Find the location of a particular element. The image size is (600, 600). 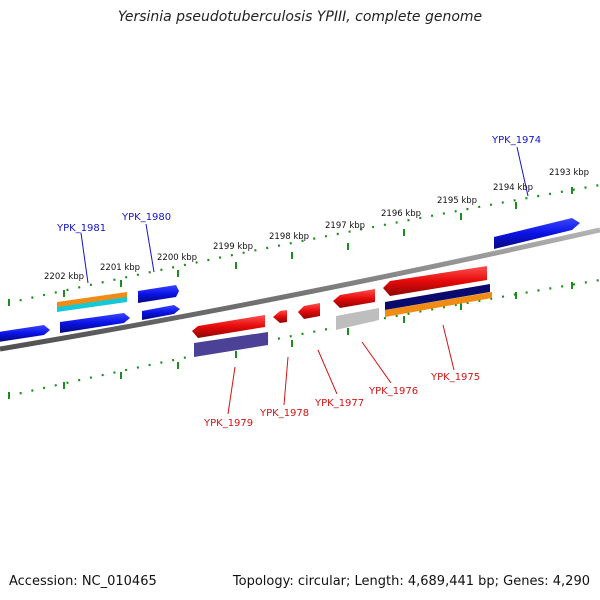

navy-feature is located at coordinates (437, 297).